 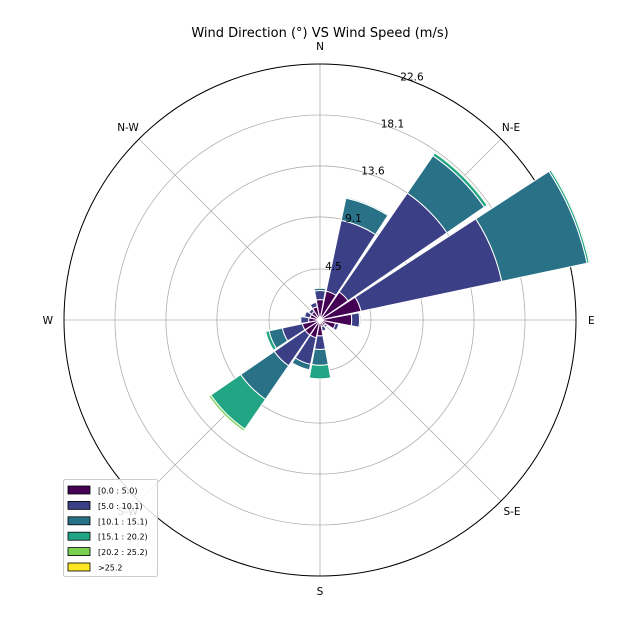 What do you see at coordinates (123, 537) in the screenshot?
I see `legend-label: [15.1 : 20.2)` at bounding box center [123, 537].